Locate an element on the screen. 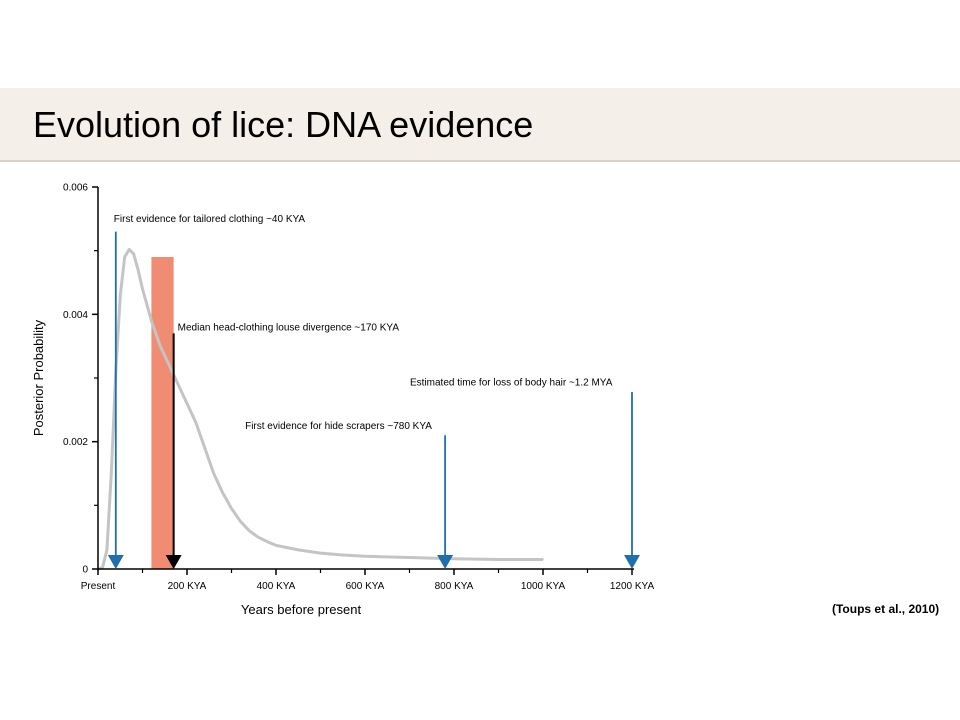 The width and height of the screenshot is (960, 720). x-tick-label: 1200 KYA is located at coordinates (632, 586).